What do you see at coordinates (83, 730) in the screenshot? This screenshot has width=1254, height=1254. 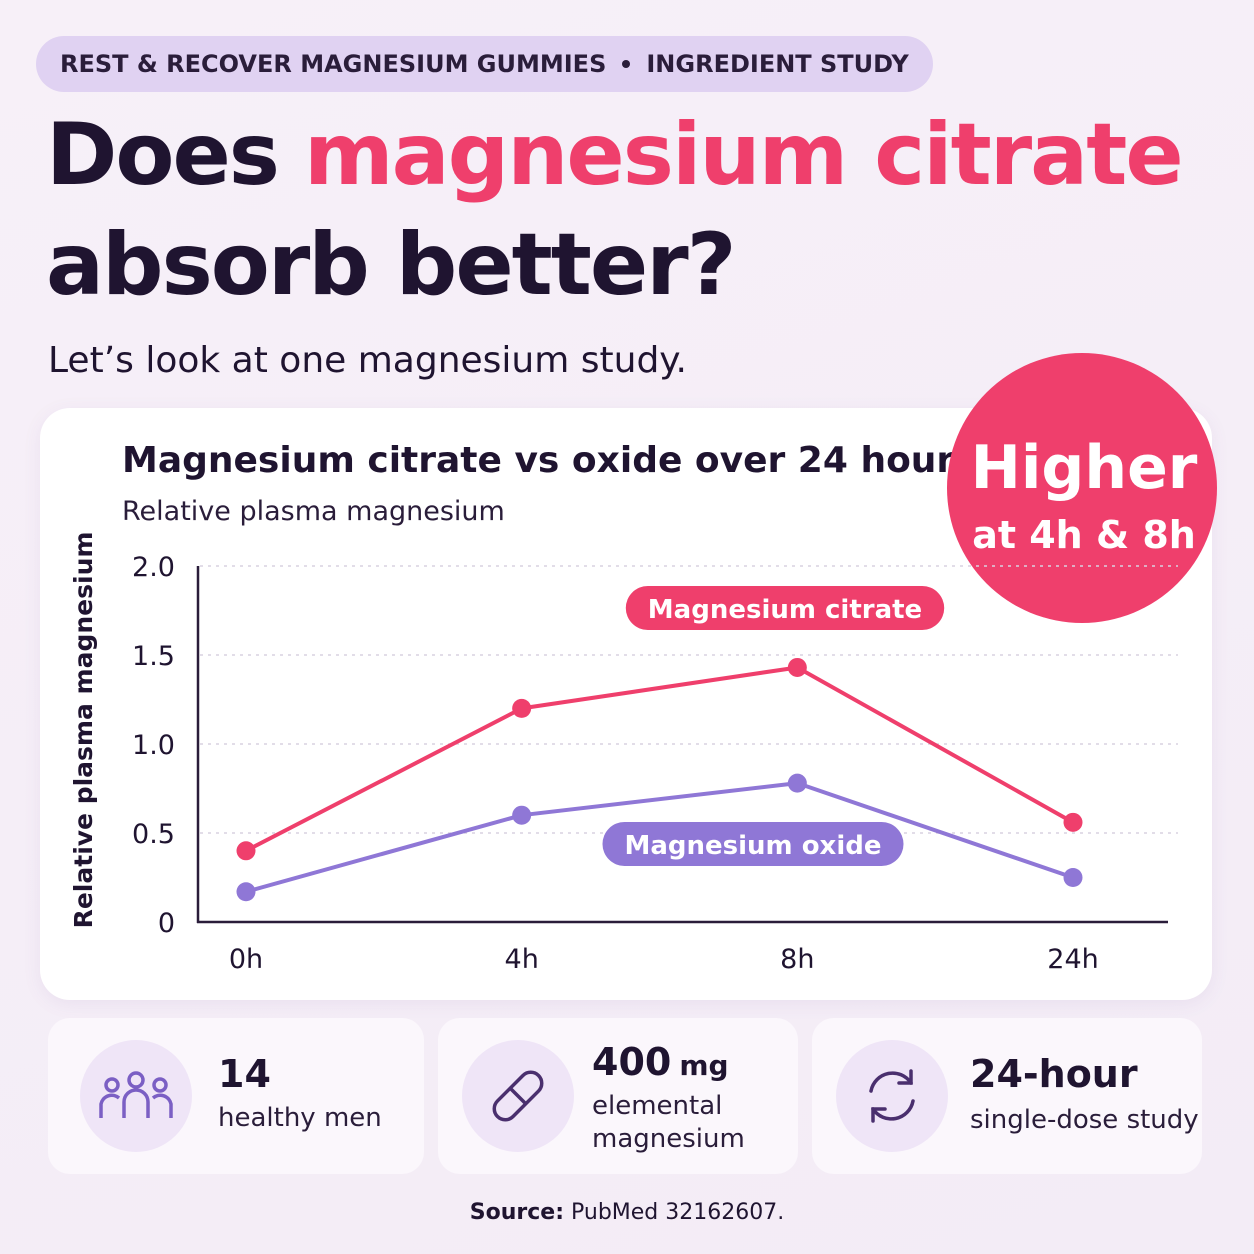 I see `y-axis-label: Relative plasma magnesium` at bounding box center [83, 730].